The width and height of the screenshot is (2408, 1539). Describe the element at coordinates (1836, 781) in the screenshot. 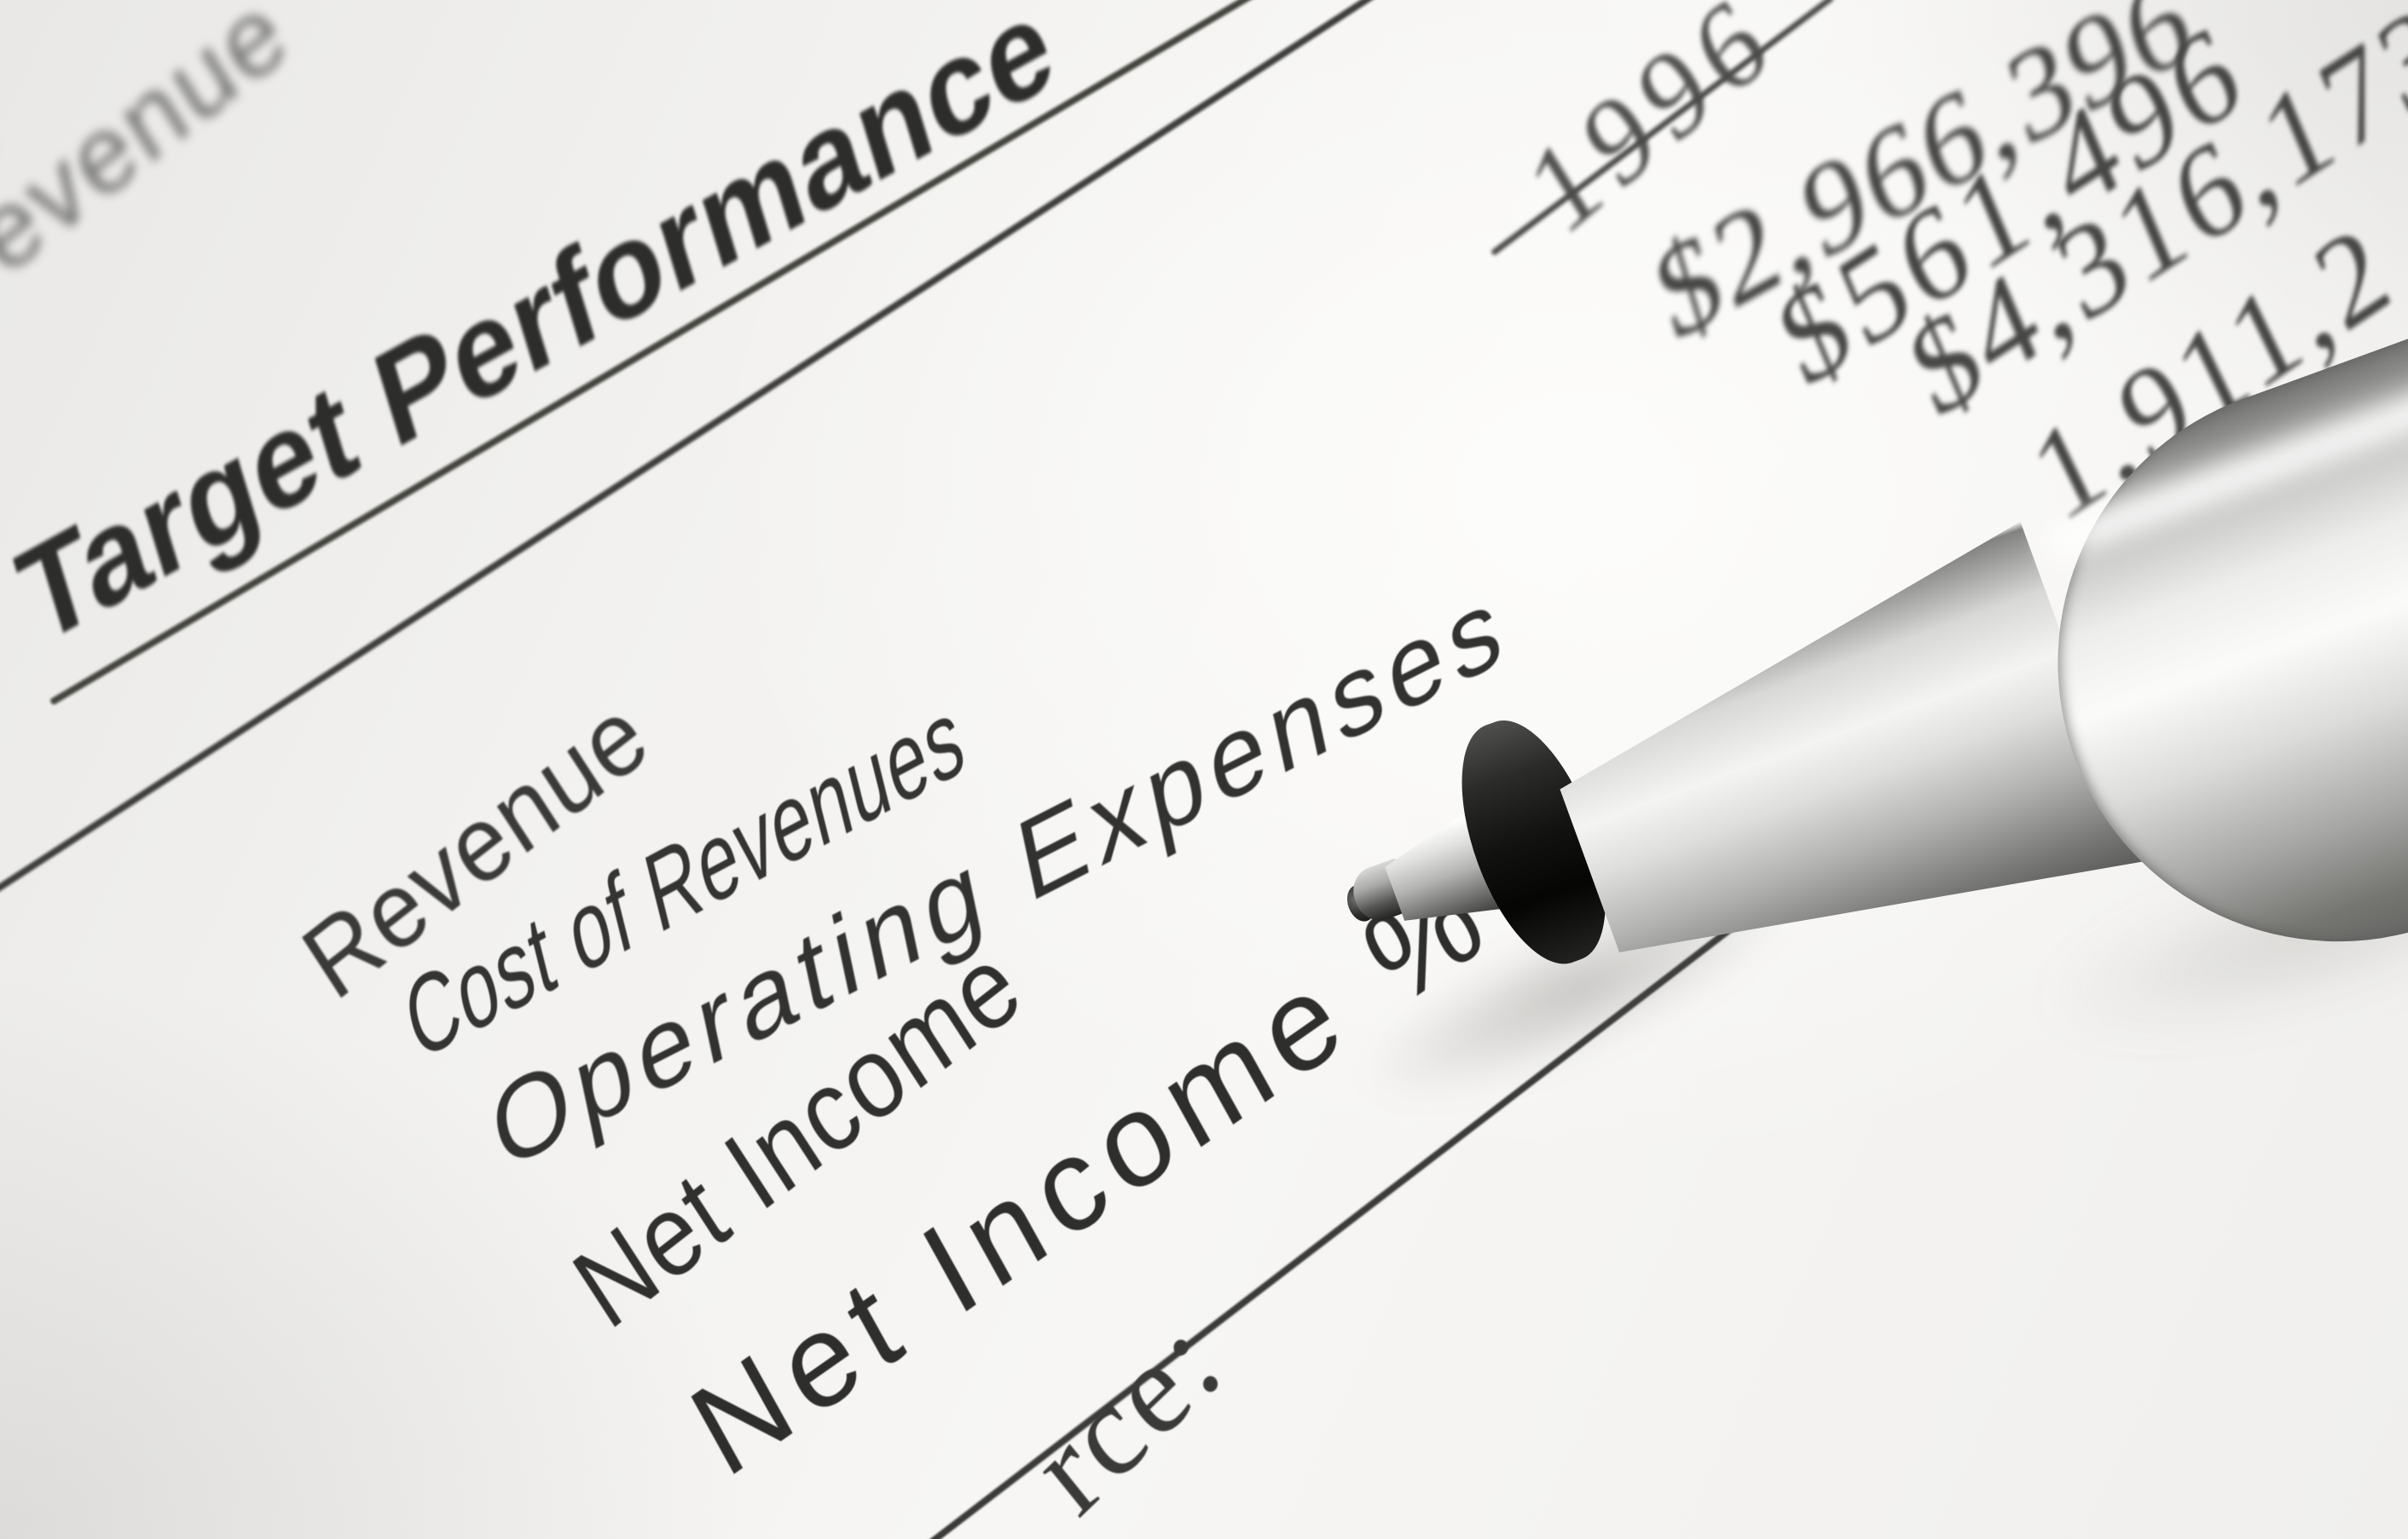

I see `pen-front-section` at that location.